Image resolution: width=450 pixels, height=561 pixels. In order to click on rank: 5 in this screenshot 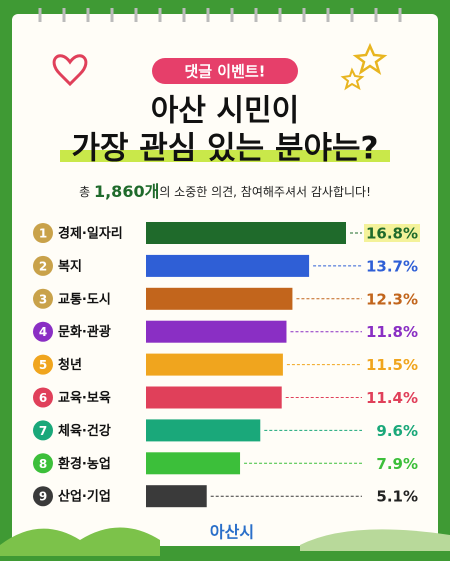, I will do `click(43, 365)`.